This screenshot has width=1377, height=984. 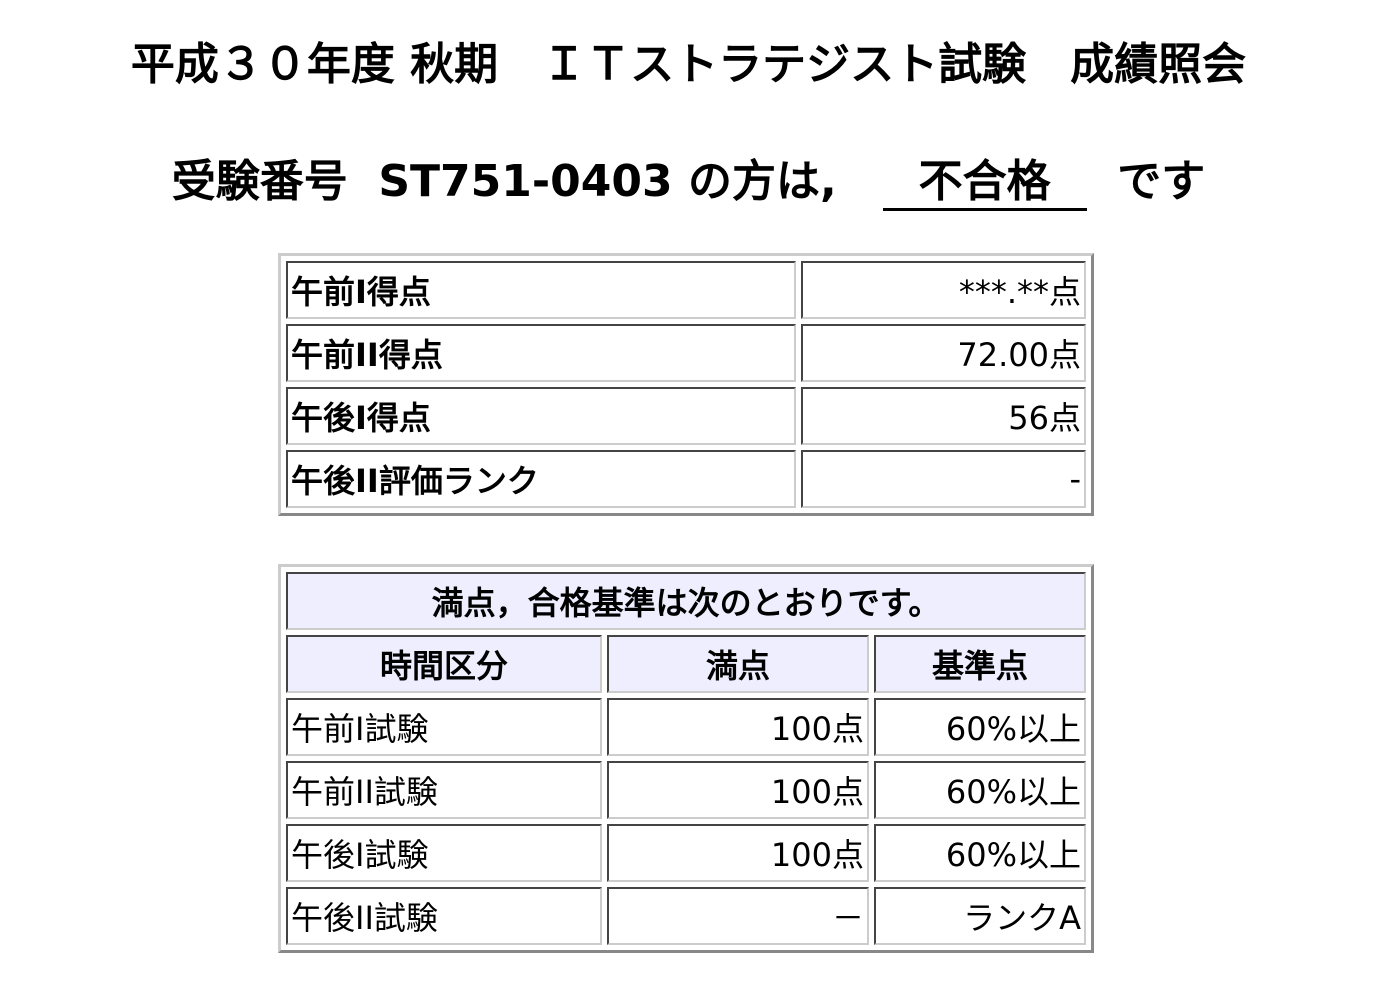 What do you see at coordinates (541, 290) in the screenshot?
I see `score-label: 午前I得点` at bounding box center [541, 290].